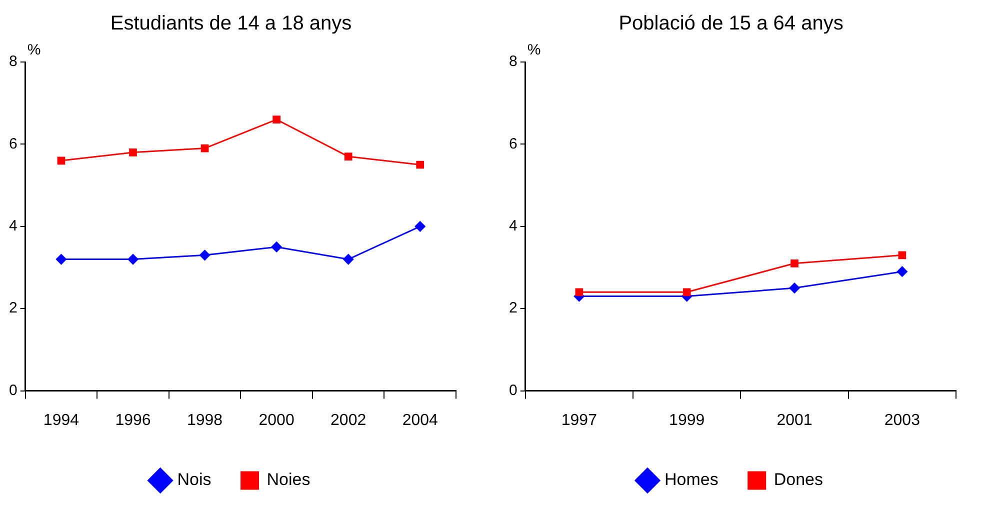  What do you see at coordinates (731, 23) in the screenshot?
I see `chart-title: Població de 15 a 64 anys` at bounding box center [731, 23].